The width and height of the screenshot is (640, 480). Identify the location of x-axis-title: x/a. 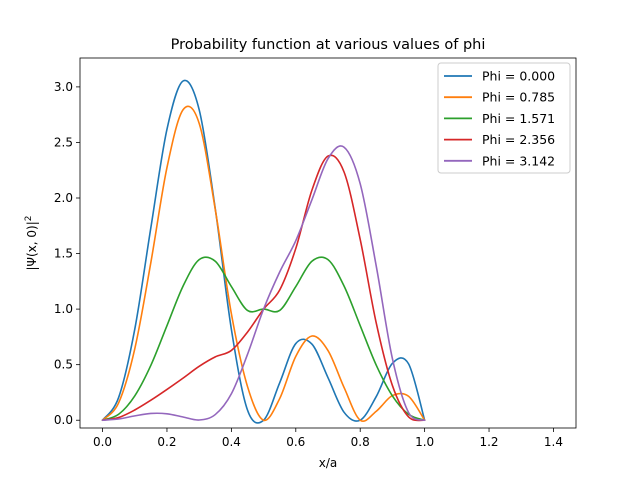
(328, 463).